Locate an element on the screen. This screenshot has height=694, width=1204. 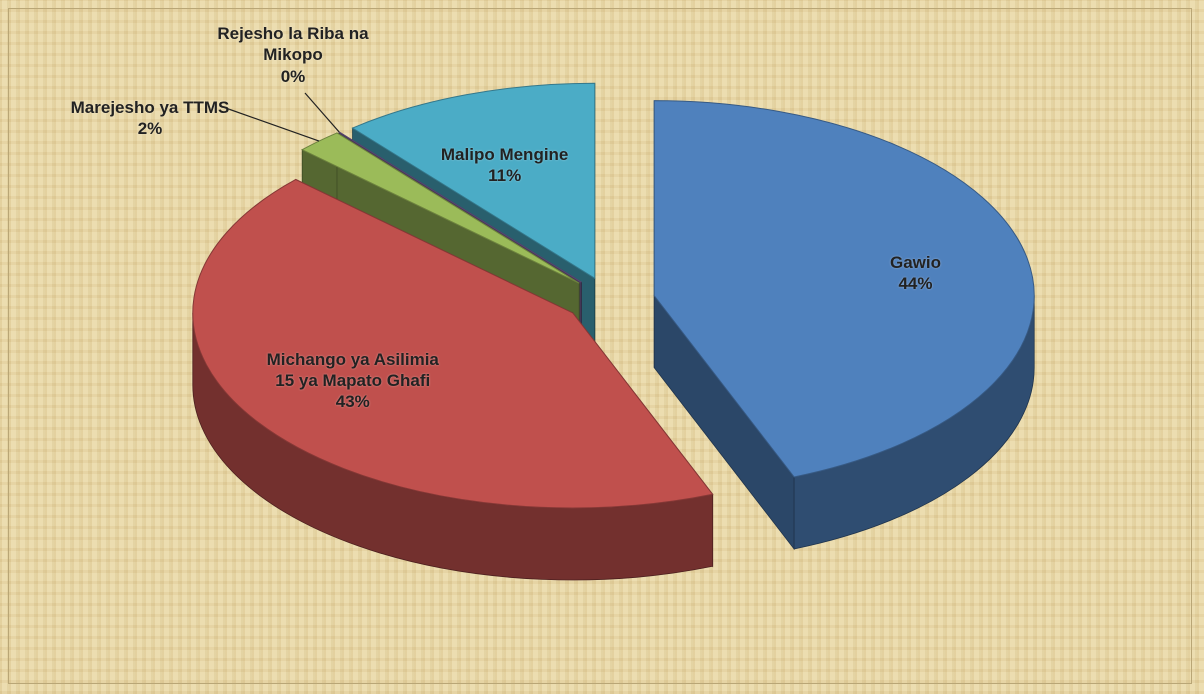
data-label: Gawio 44% is located at coordinates (915, 273).